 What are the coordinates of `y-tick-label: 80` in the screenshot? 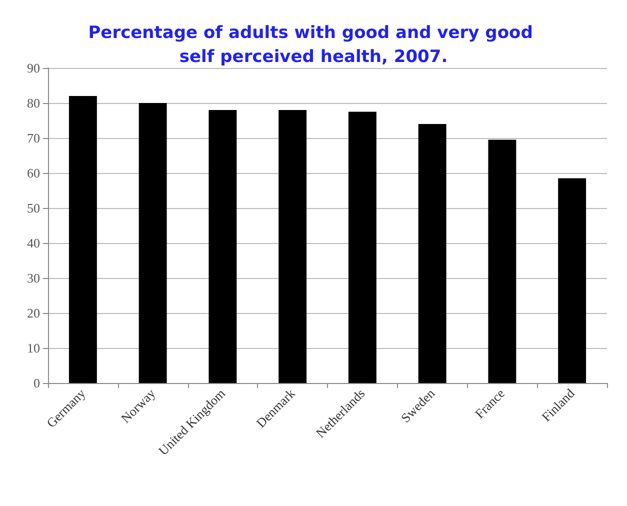 It's located at (33, 103).